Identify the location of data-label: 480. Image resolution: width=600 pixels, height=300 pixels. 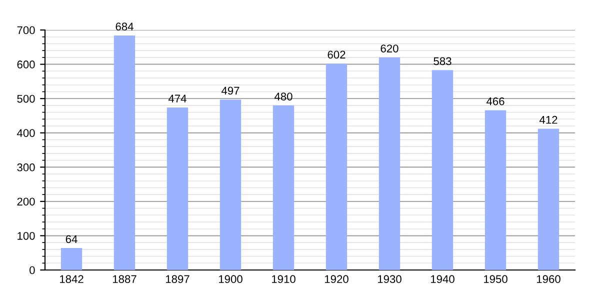
(283, 96).